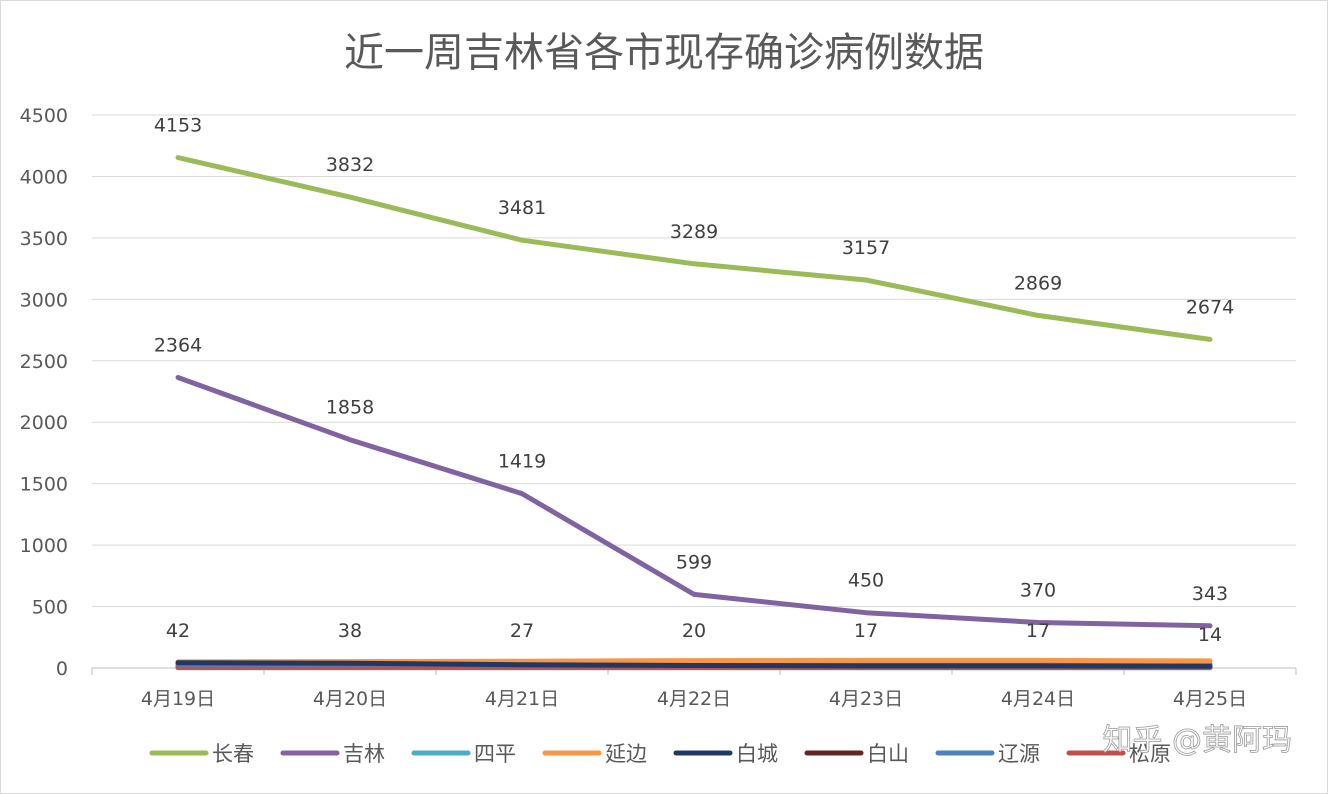  Describe the element at coordinates (178, 345) in the screenshot. I see `data-label: 2364` at that location.